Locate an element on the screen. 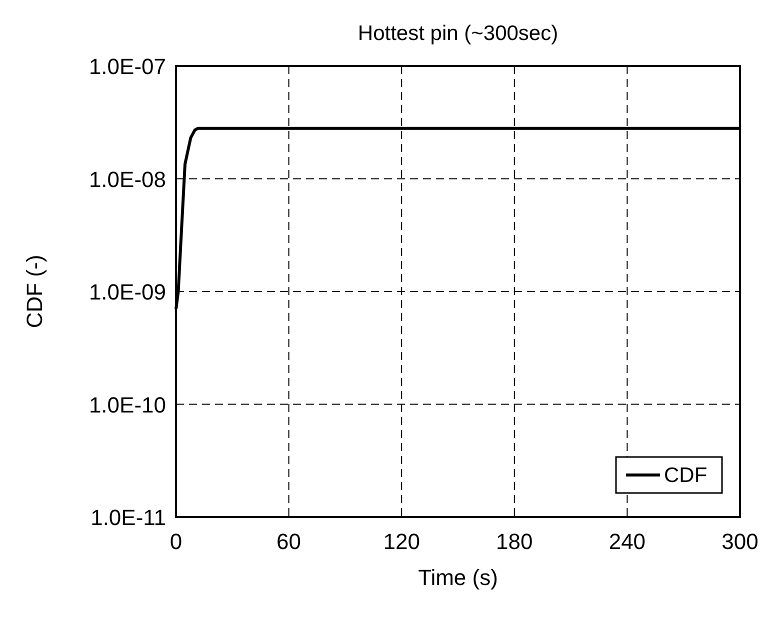 The height and width of the screenshot is (621, 765). x-tick-label: 60 is located at coordinates (289, 541).